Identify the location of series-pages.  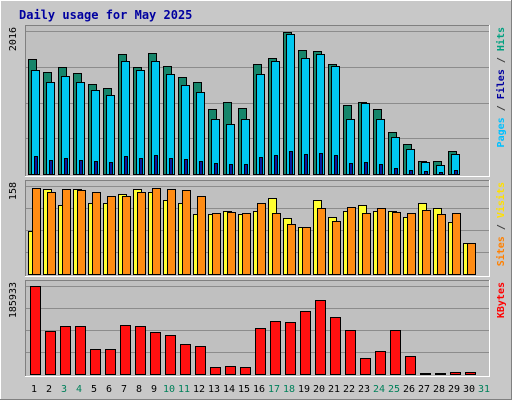
(246, 163).